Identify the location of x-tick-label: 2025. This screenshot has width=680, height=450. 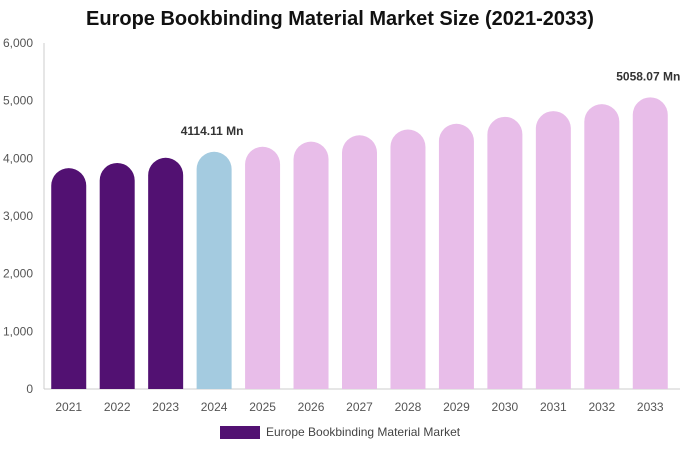
(262, 407).